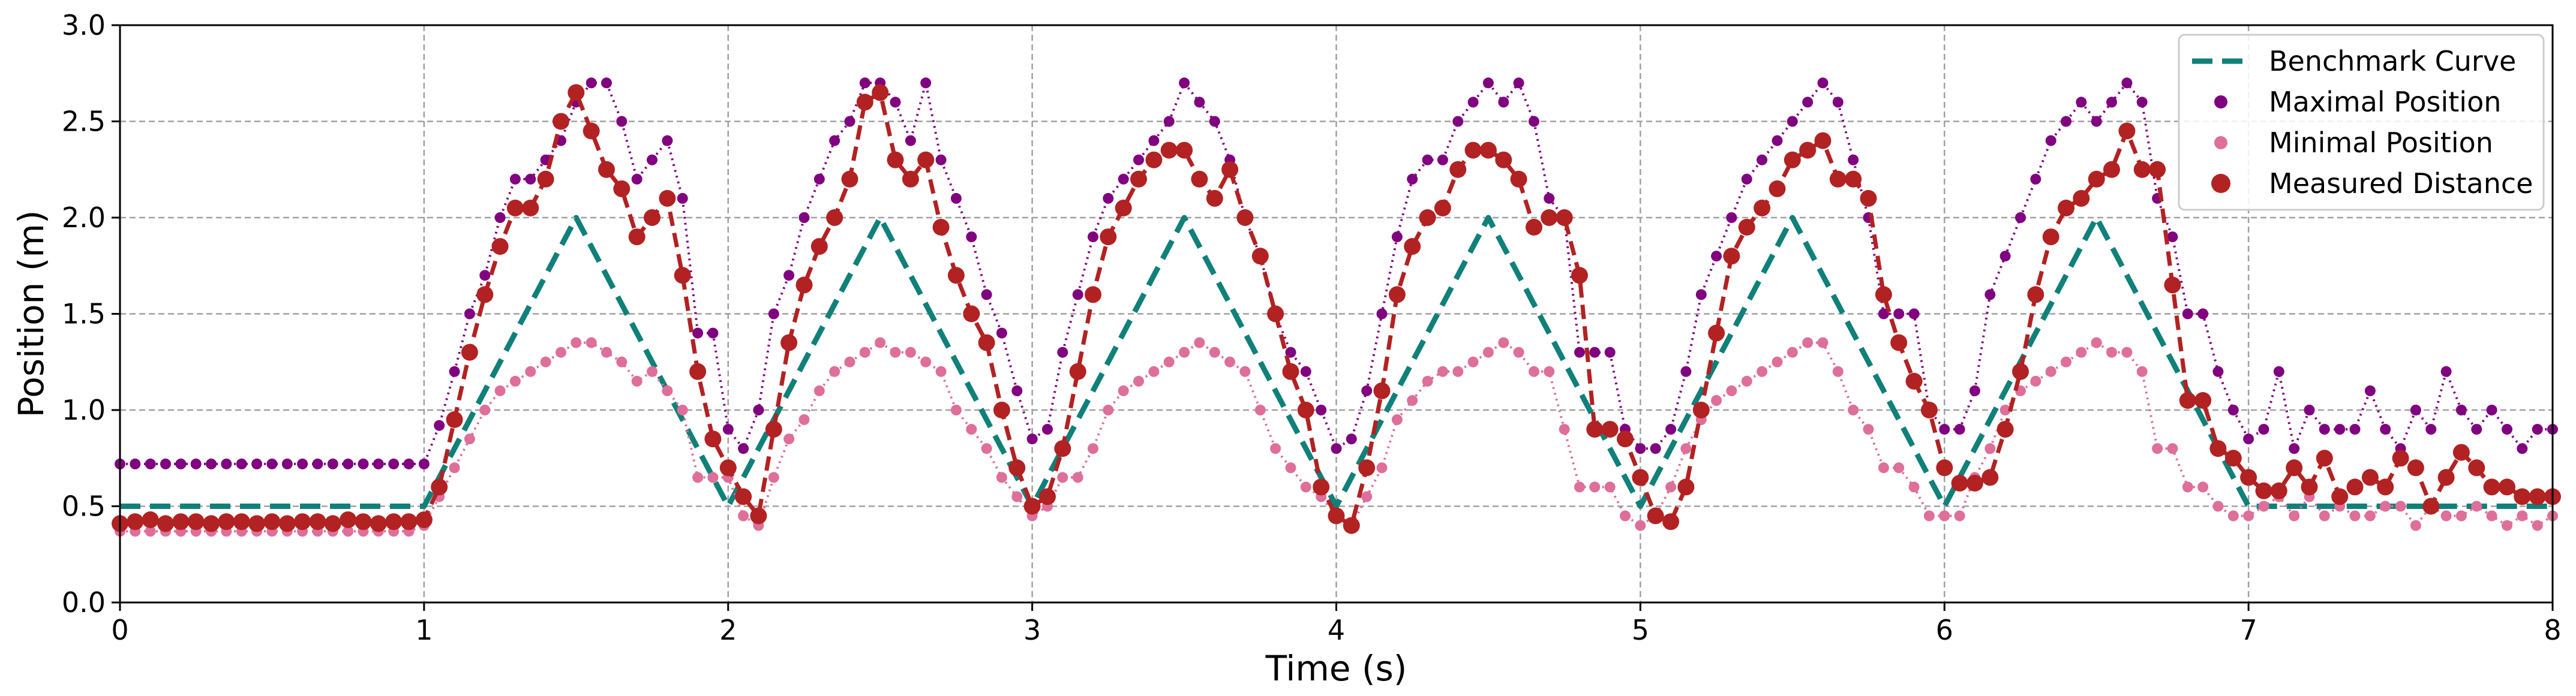  What do you see at coordinates (424, 630) in the screenshot?
I see `x-tick-label: 1` at bounding box center [424, 630].